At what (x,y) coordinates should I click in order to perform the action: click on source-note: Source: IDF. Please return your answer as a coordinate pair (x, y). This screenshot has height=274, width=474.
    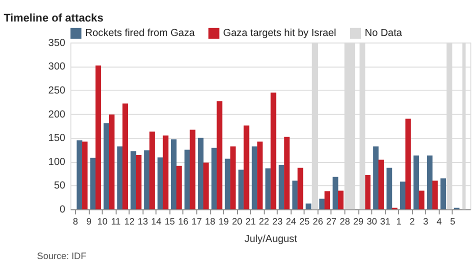
    Looking at the image, I should click on (62, 256).